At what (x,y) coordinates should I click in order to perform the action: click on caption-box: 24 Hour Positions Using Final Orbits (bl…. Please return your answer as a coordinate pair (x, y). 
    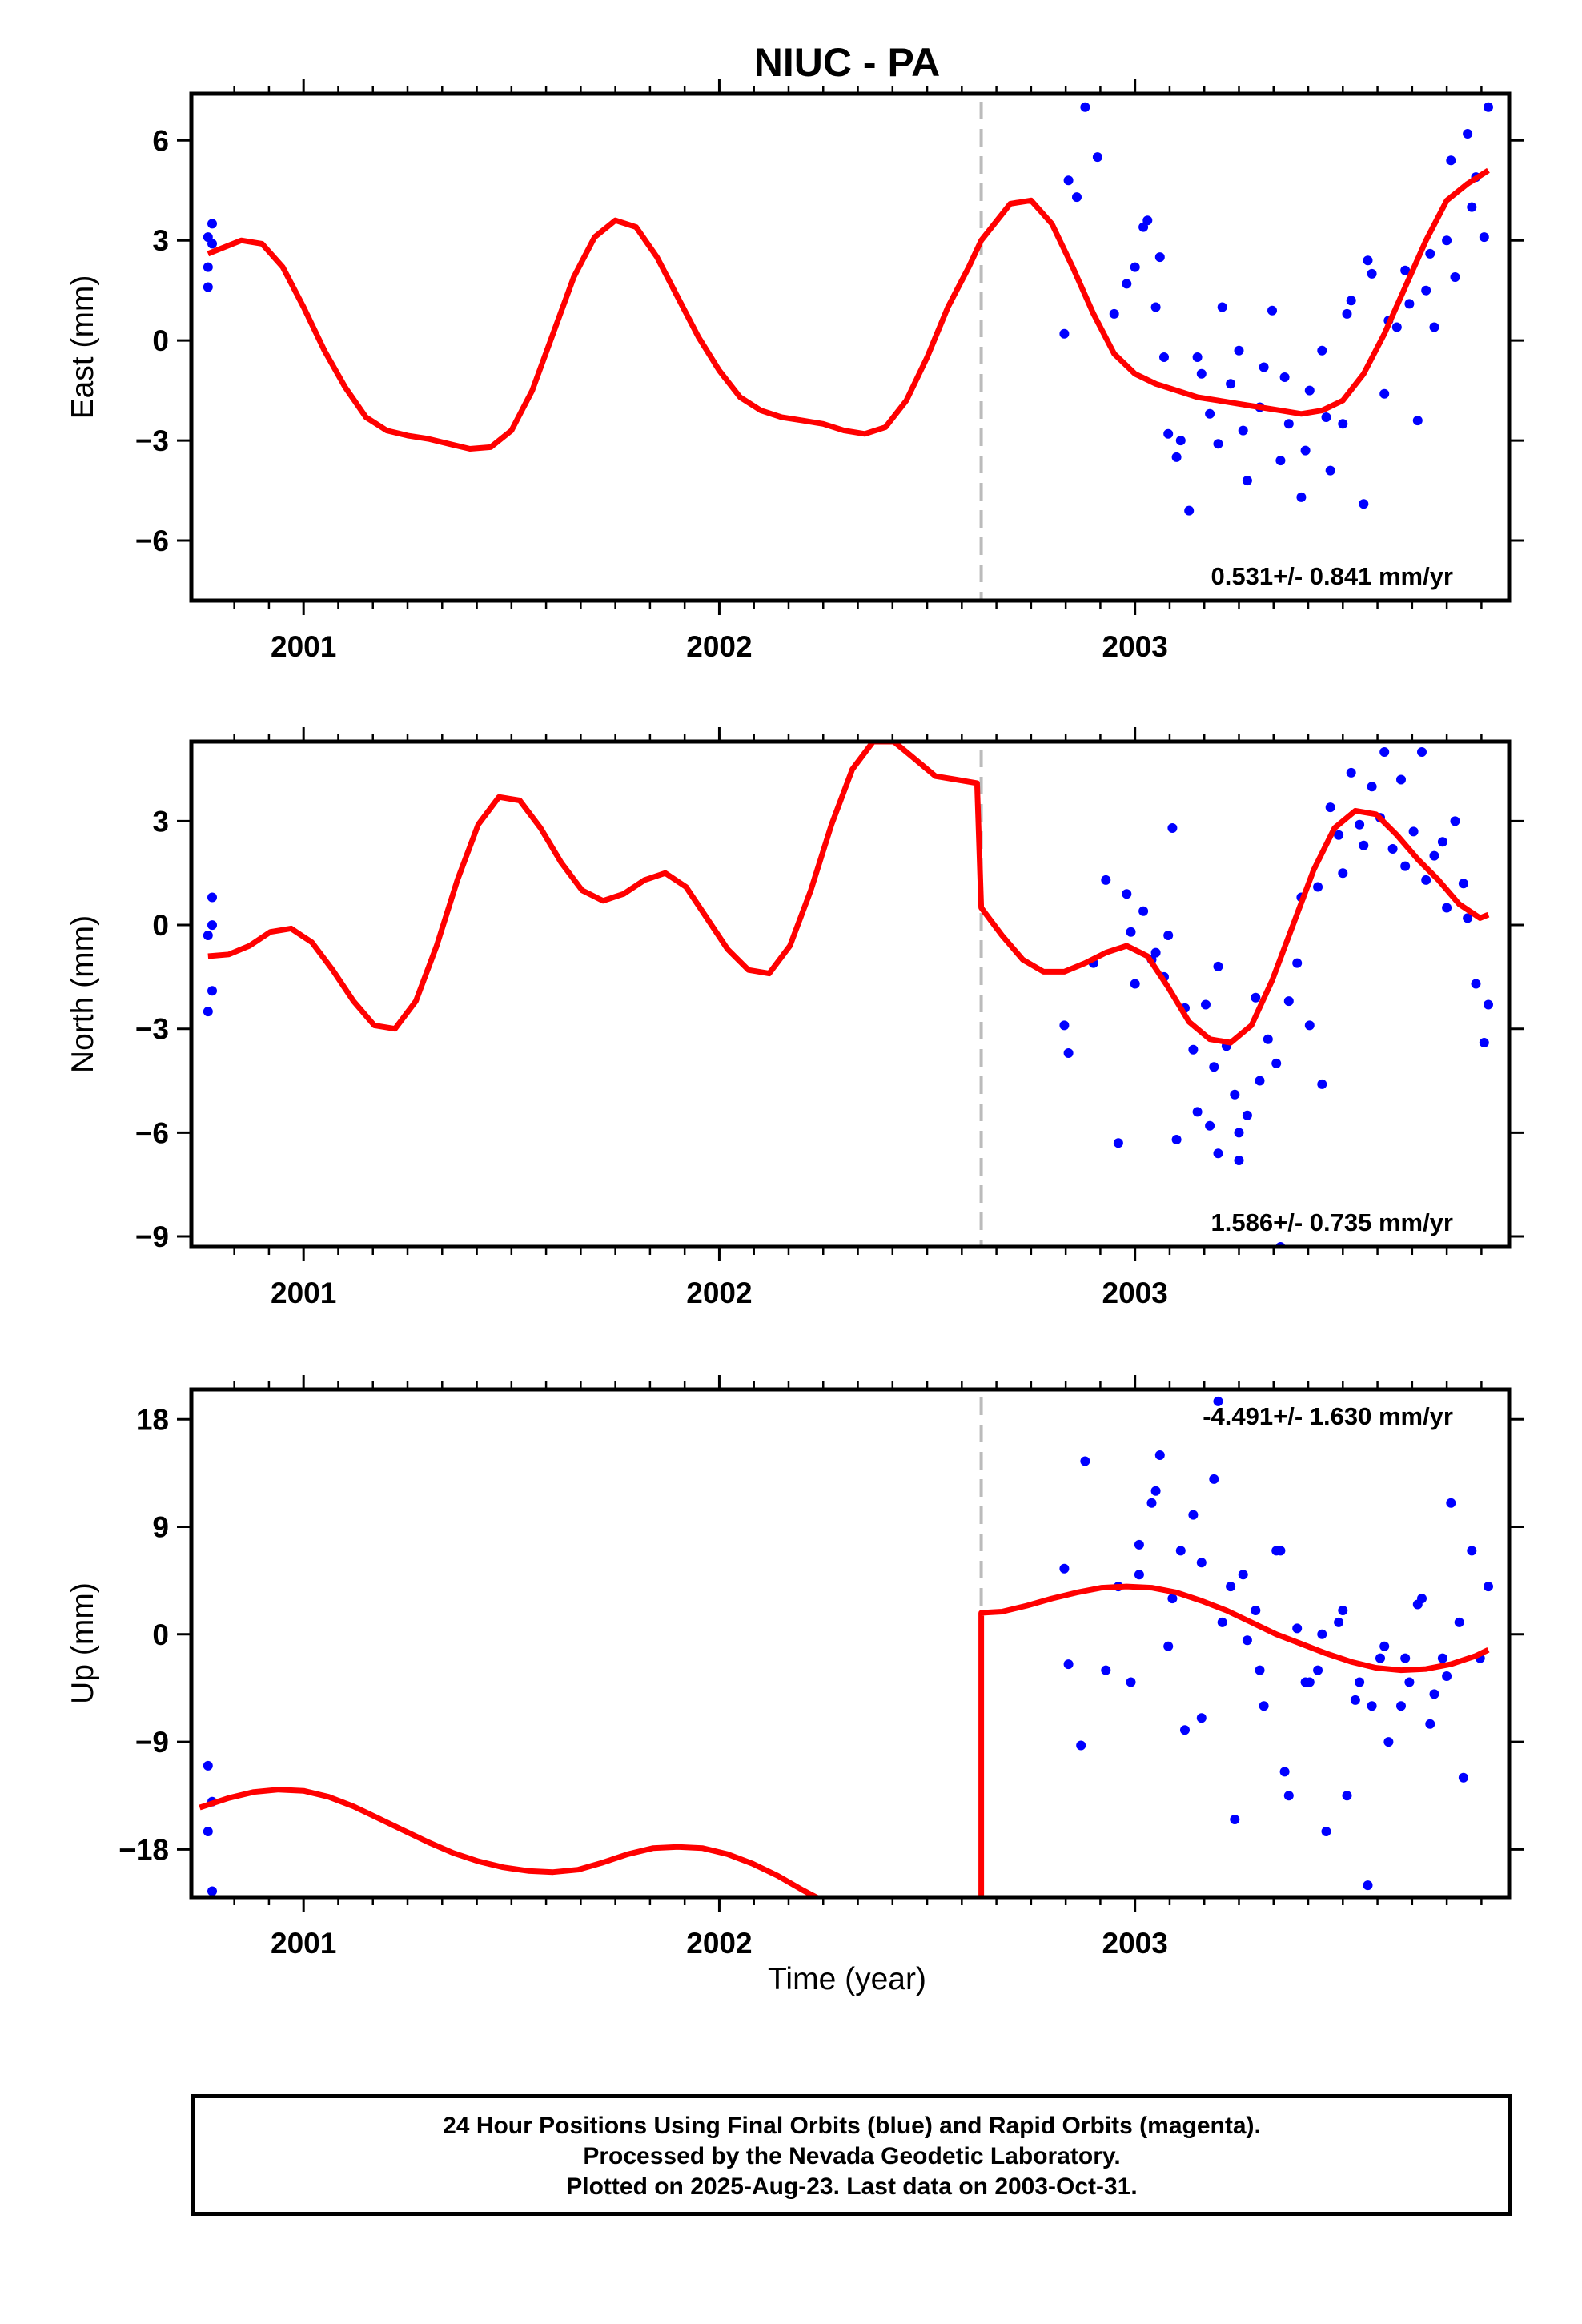
    Looking at the image, I should click on (851, 2155).